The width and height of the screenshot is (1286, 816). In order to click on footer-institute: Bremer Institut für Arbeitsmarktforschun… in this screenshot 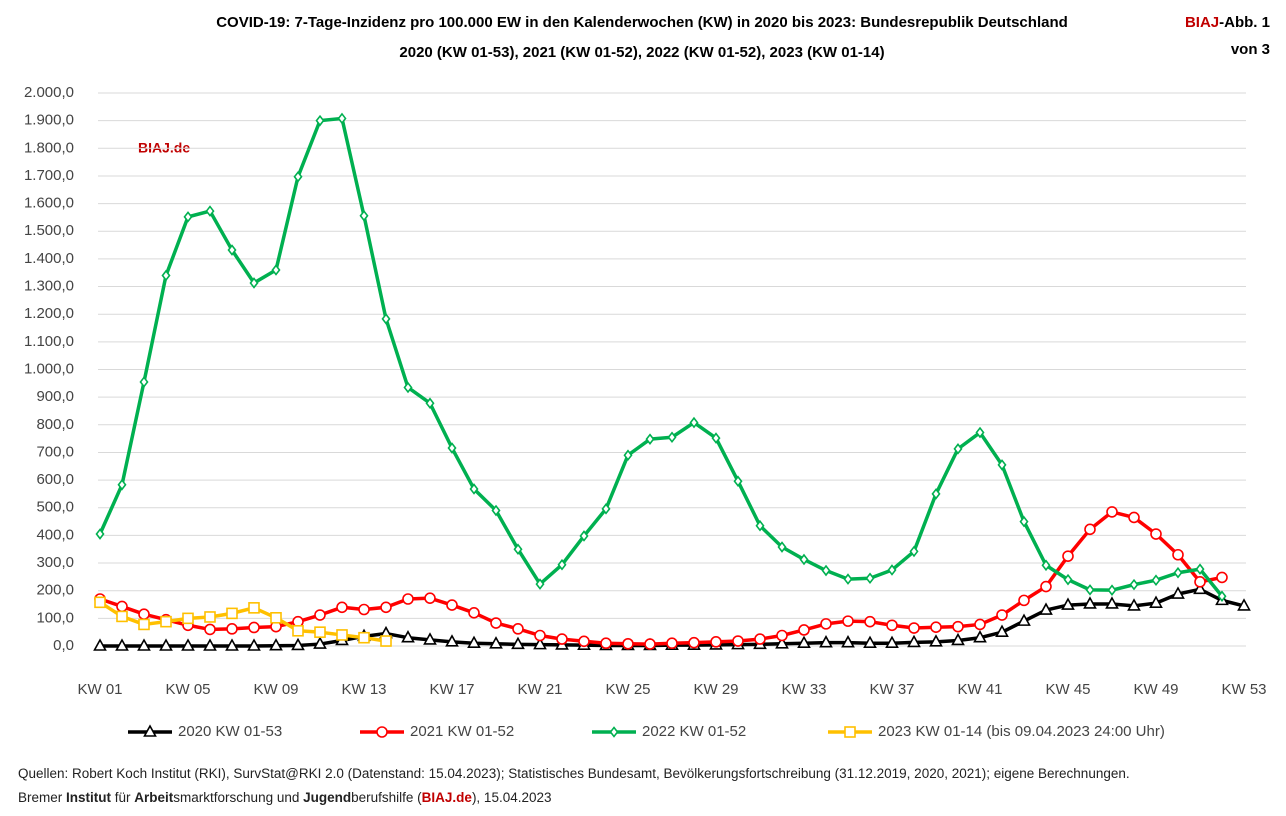, I will do `click(285, 797)`.